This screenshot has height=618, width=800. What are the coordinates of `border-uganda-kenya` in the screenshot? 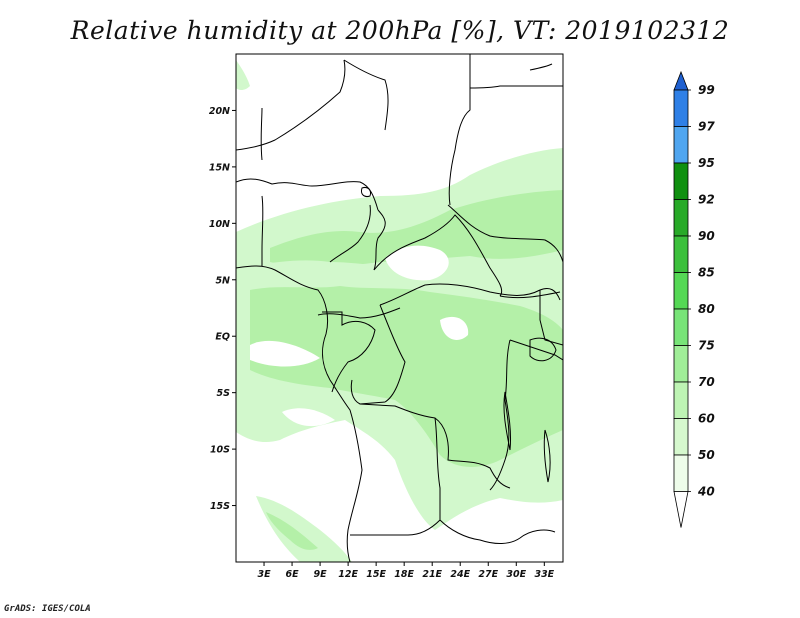 It's located at (551, 318).